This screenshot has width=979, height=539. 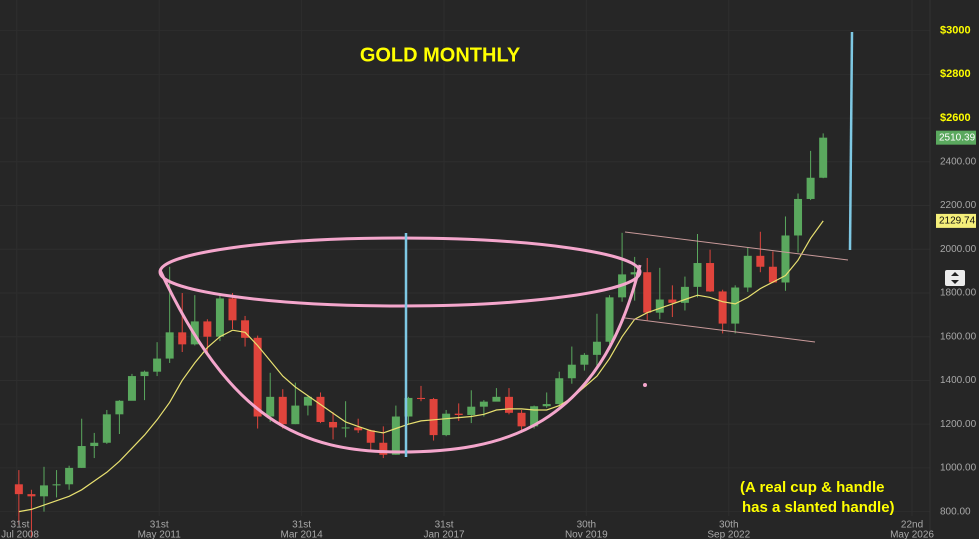 What do you see at coordinates (955, 74) in the screenshot?
I see `callout-label: $2800` at bounding box center [955, 74].